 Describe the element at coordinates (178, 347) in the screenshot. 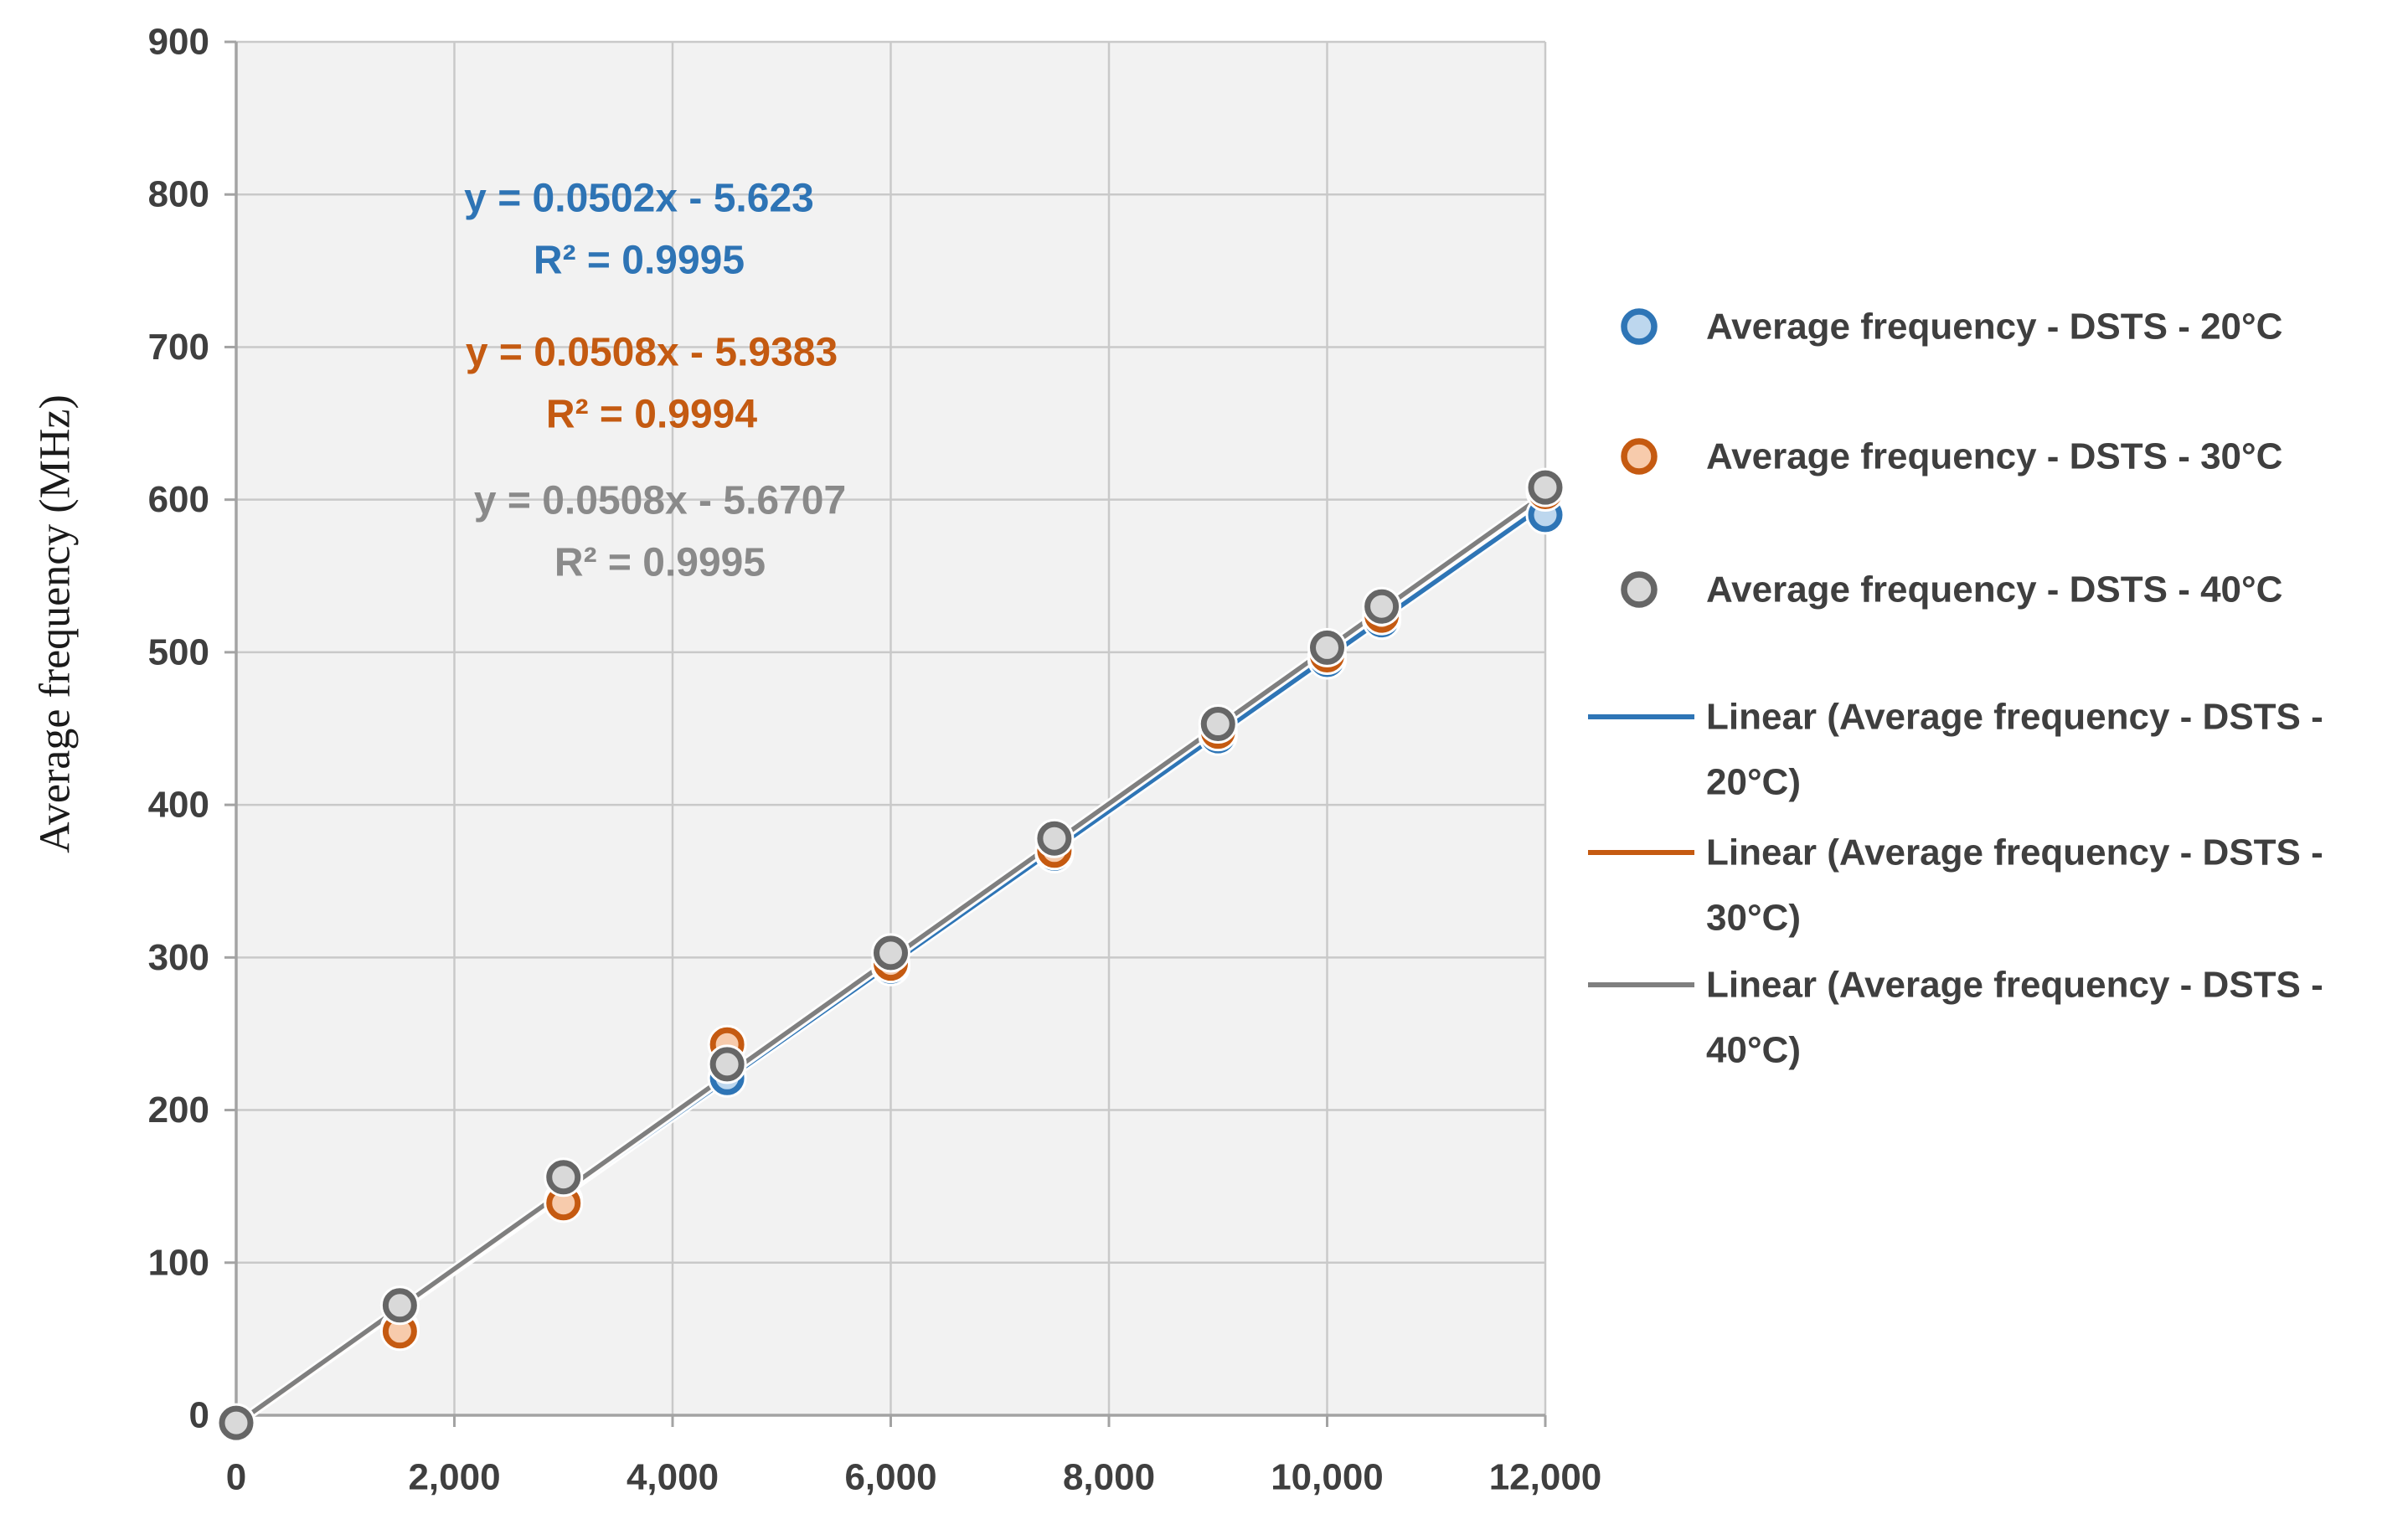

I see `y-tick-label: 700` at that location.